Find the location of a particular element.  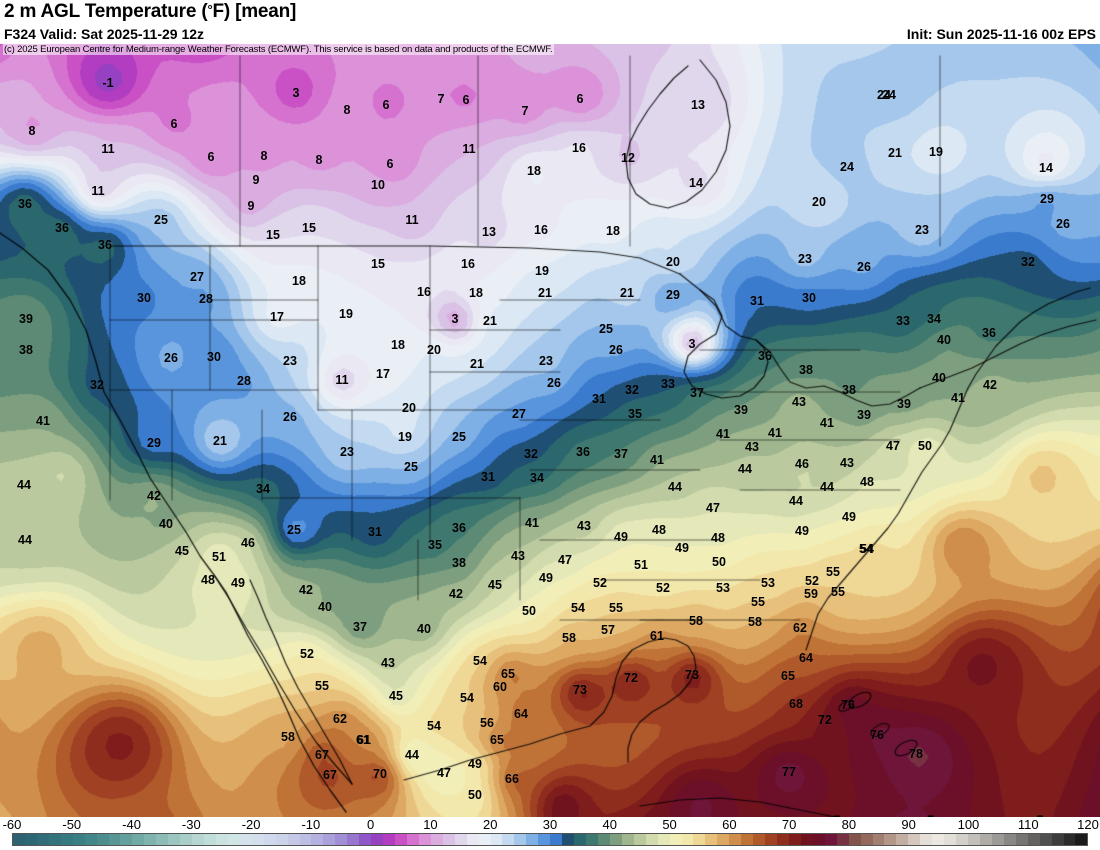

colorbar-tick: -10 is located at coordinates (311, 824).